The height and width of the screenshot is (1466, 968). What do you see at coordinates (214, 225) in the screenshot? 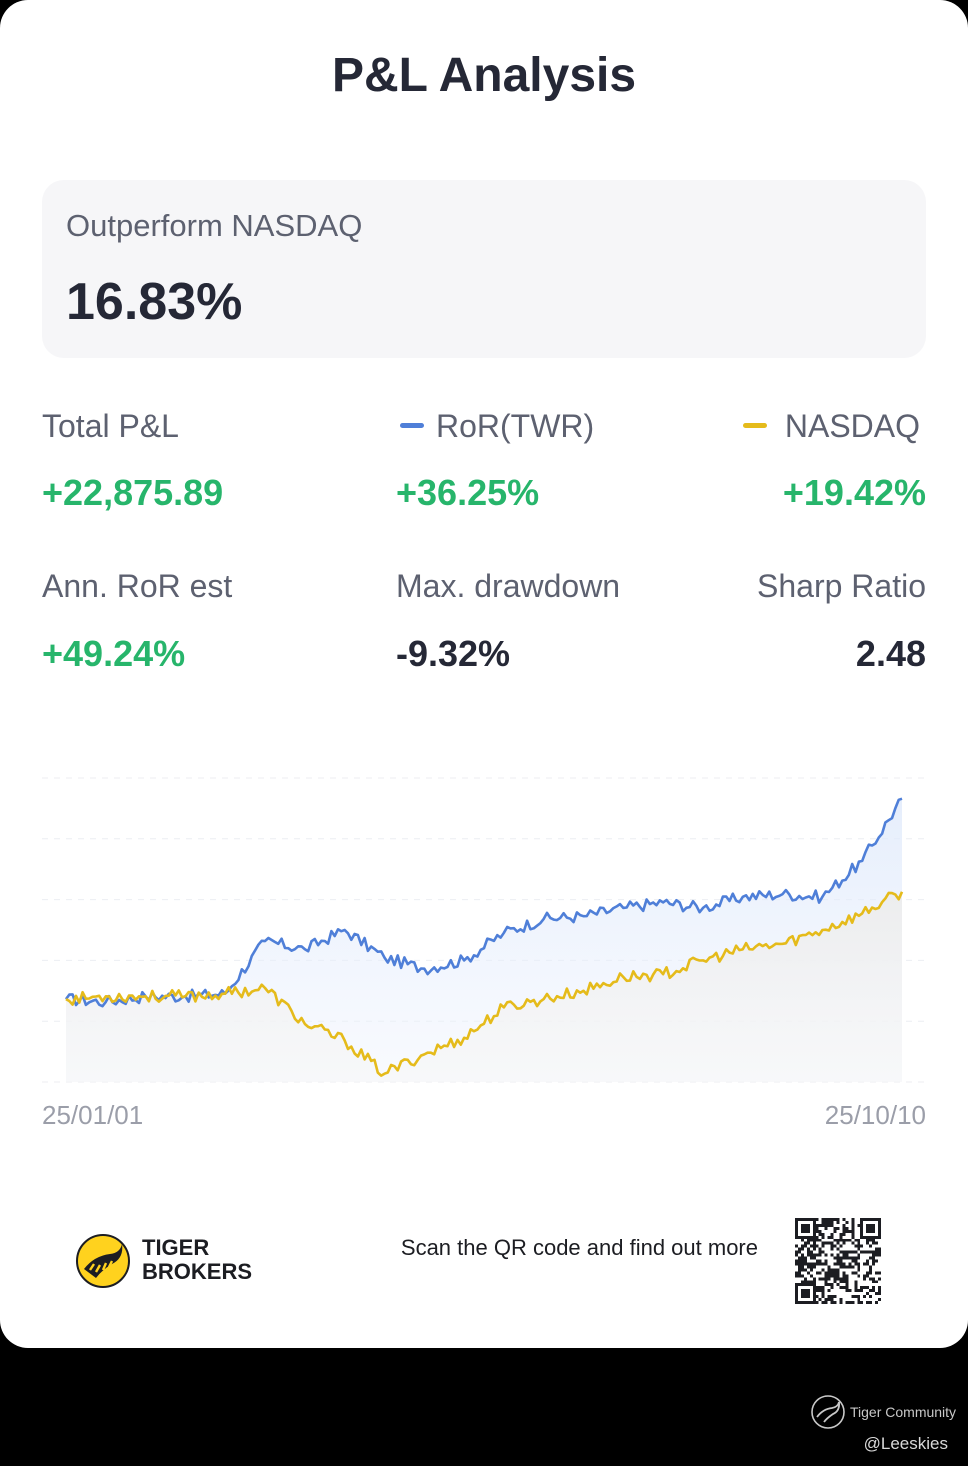
I see `outperform-label: Outperform NASDAQ` at bounding box center [214, 225].